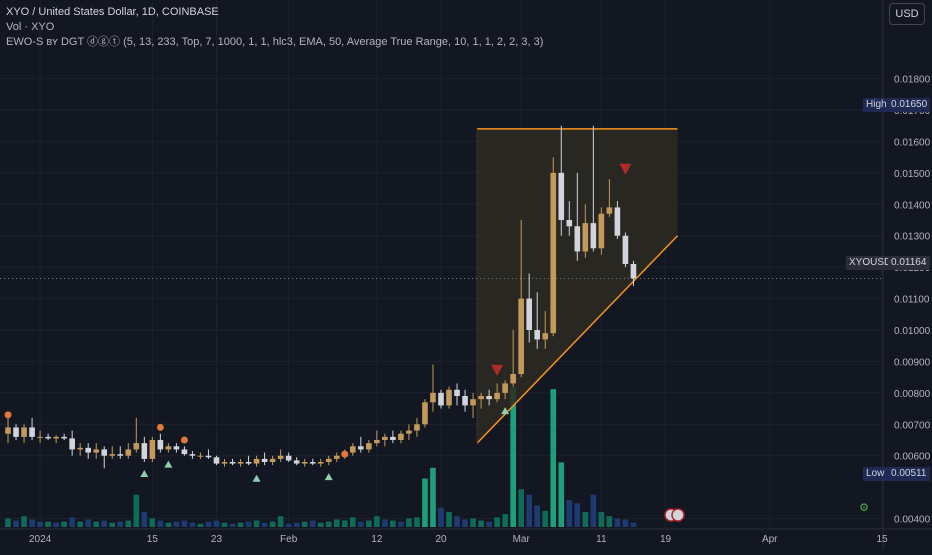  Describe the element at coordinates (912, 457) in the screenshot. I see `y-tick-label: 0.00600` at that location.